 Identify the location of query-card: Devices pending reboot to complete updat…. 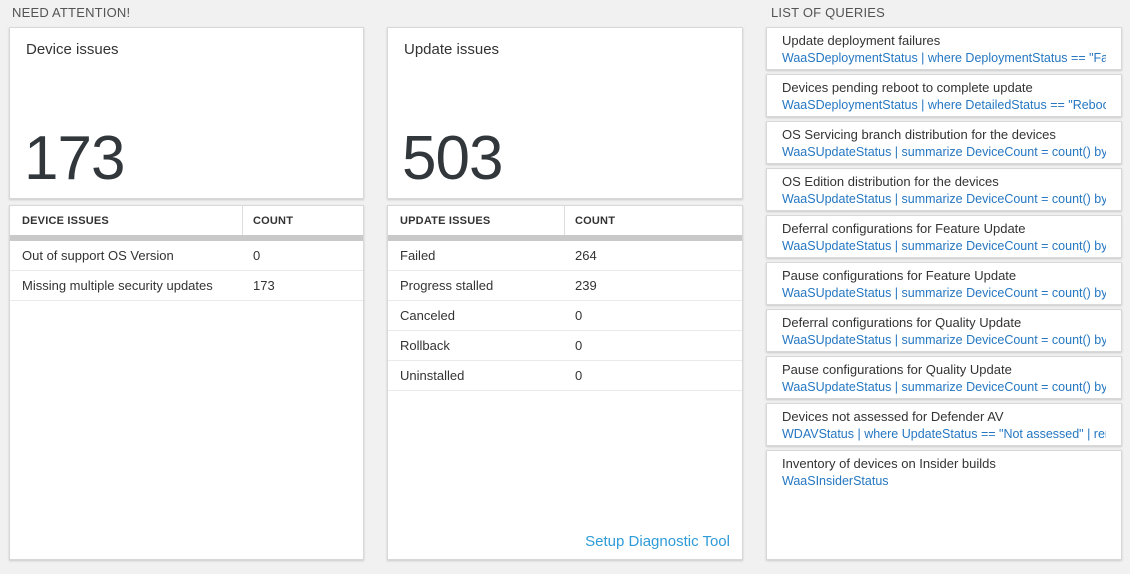
(944, 95).